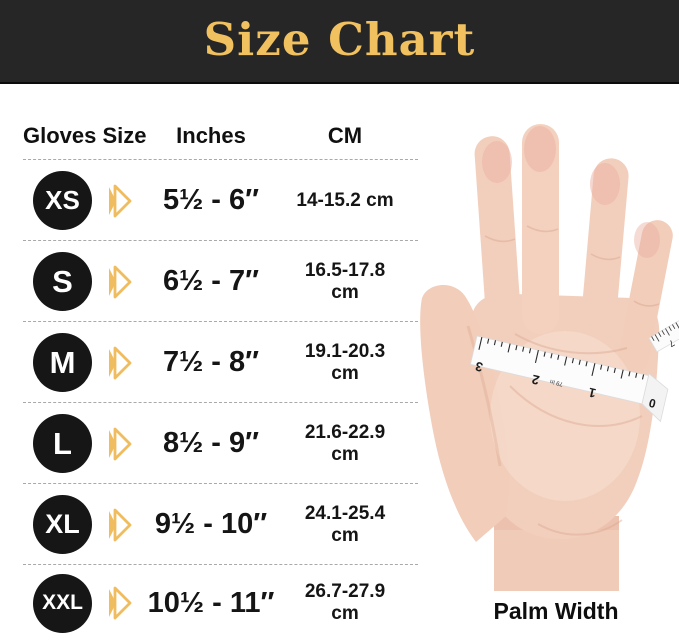 The width and height of the screenshot is (679, 641). I want to click on column-header-cm: CM, so click(345, 135).